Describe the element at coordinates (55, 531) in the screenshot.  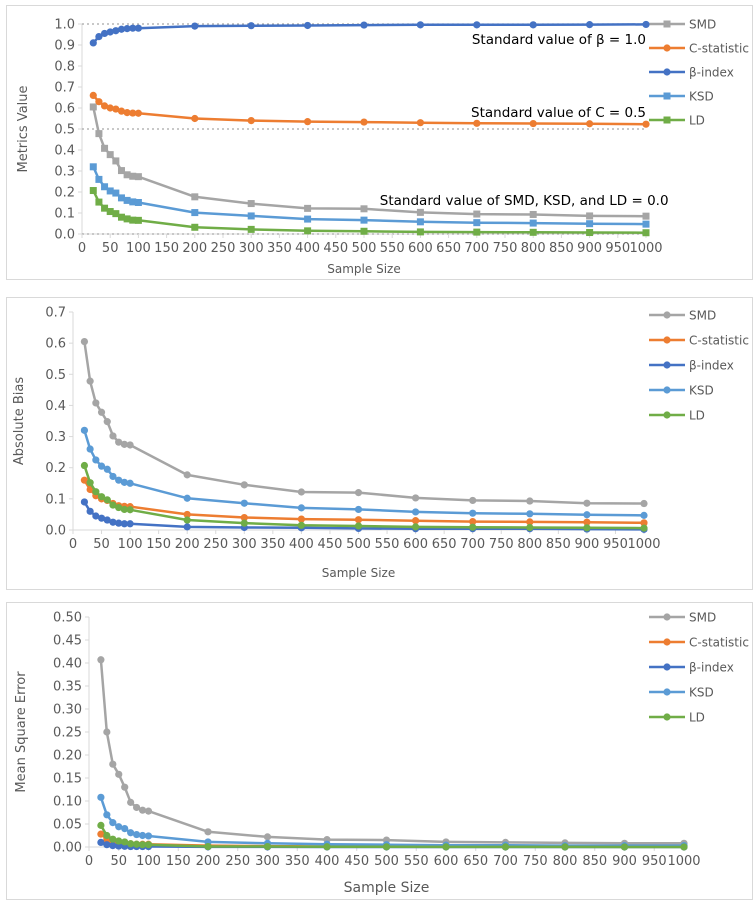
I see `y-tick-label: 0.0` at that location.